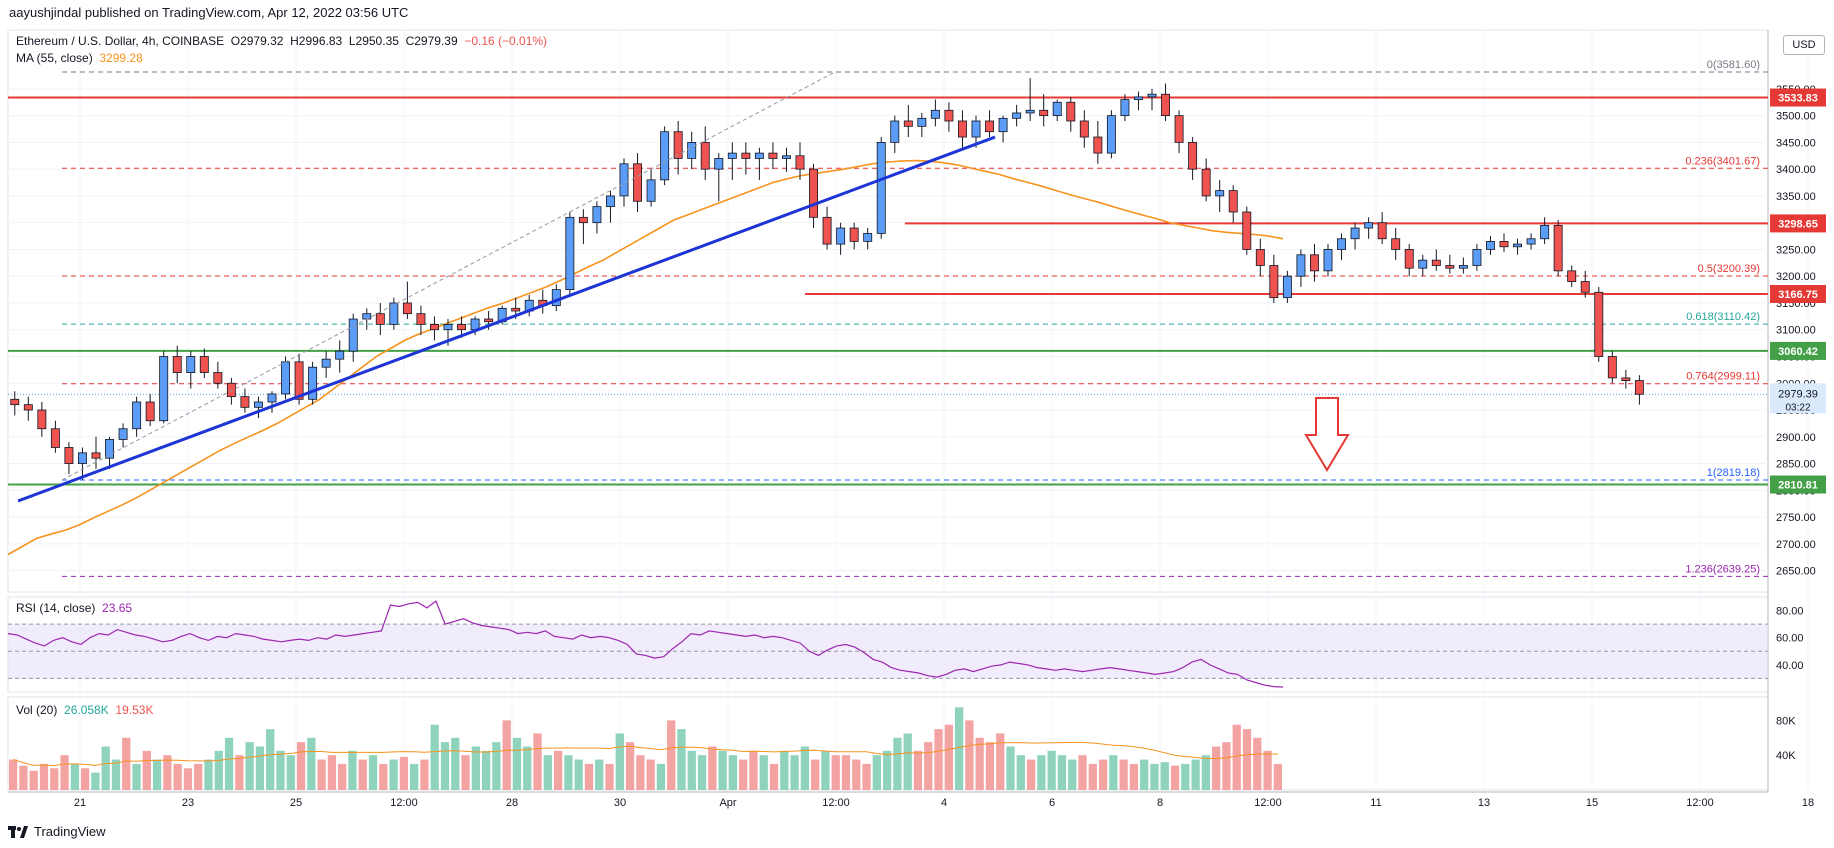  I want to click on ma-legend: MA (55, close) 3299.28, so click(79, 58).